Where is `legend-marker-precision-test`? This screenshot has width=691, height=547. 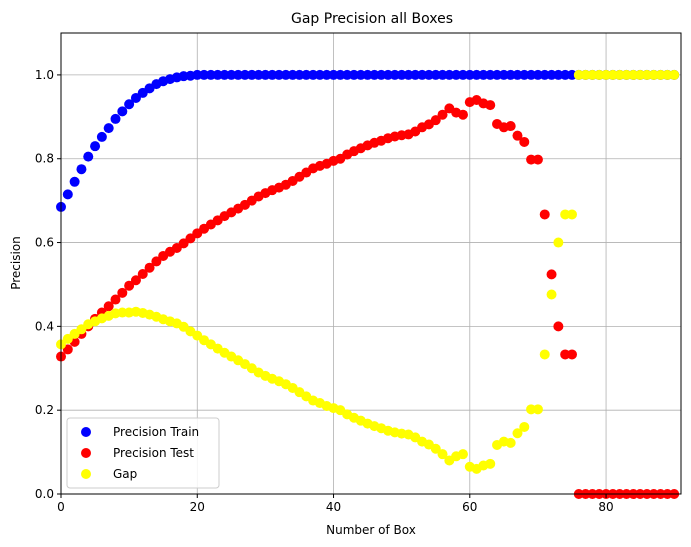
legend-marker-precision-test is located at coordinates (86, 453).